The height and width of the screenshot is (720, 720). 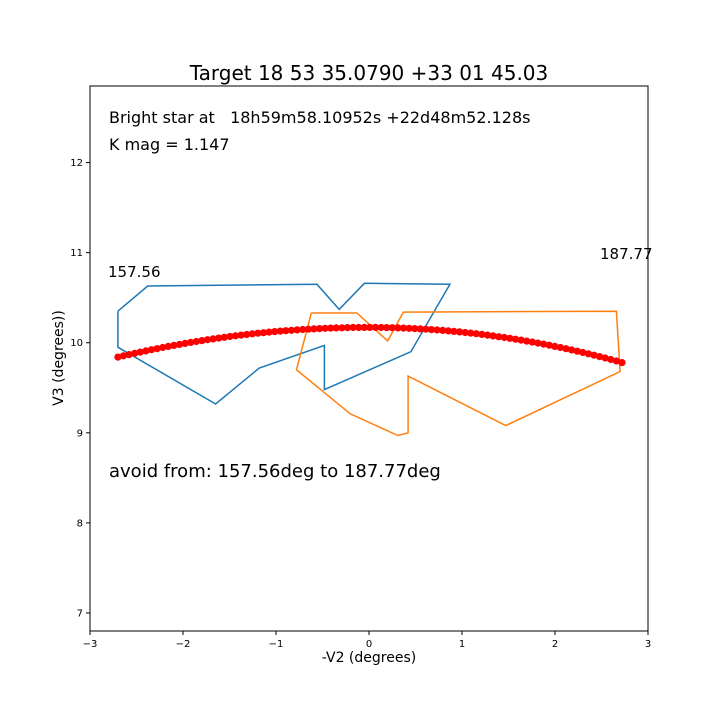 I want to click on y-tick-label: 12, so click(x=76, y=163).